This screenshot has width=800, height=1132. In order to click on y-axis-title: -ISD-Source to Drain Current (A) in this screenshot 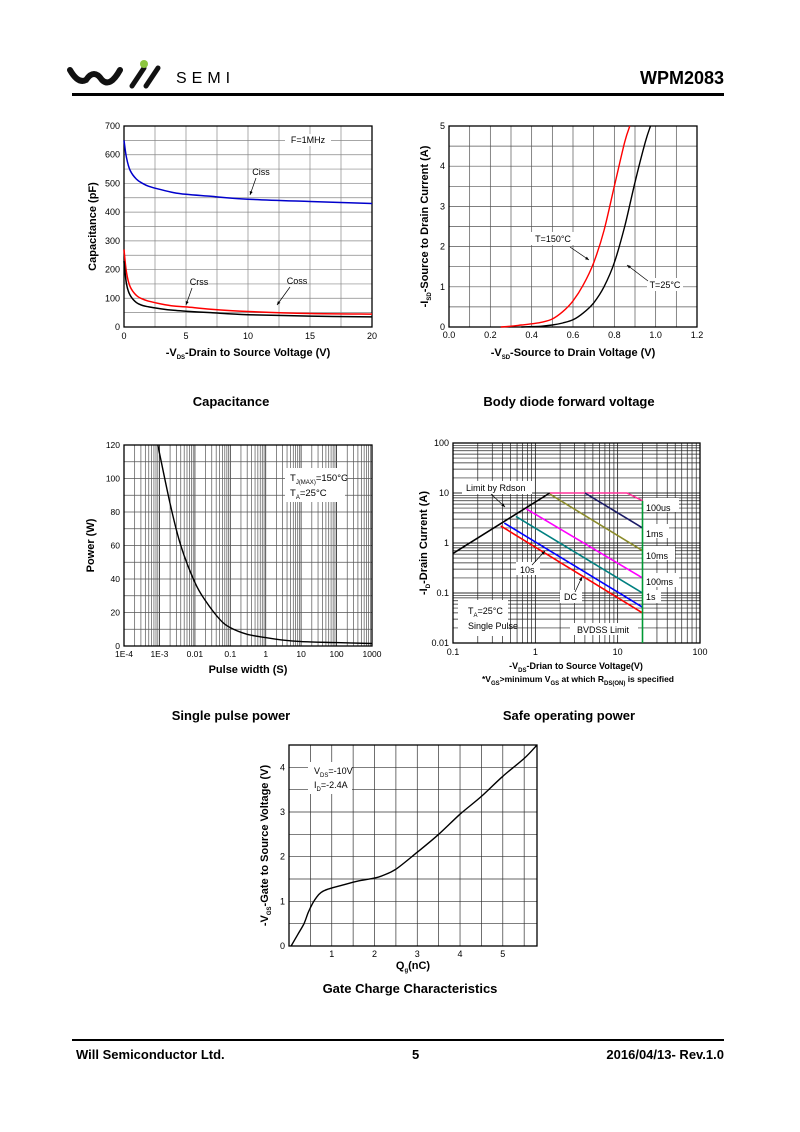, I will do `click(426, 226)`.